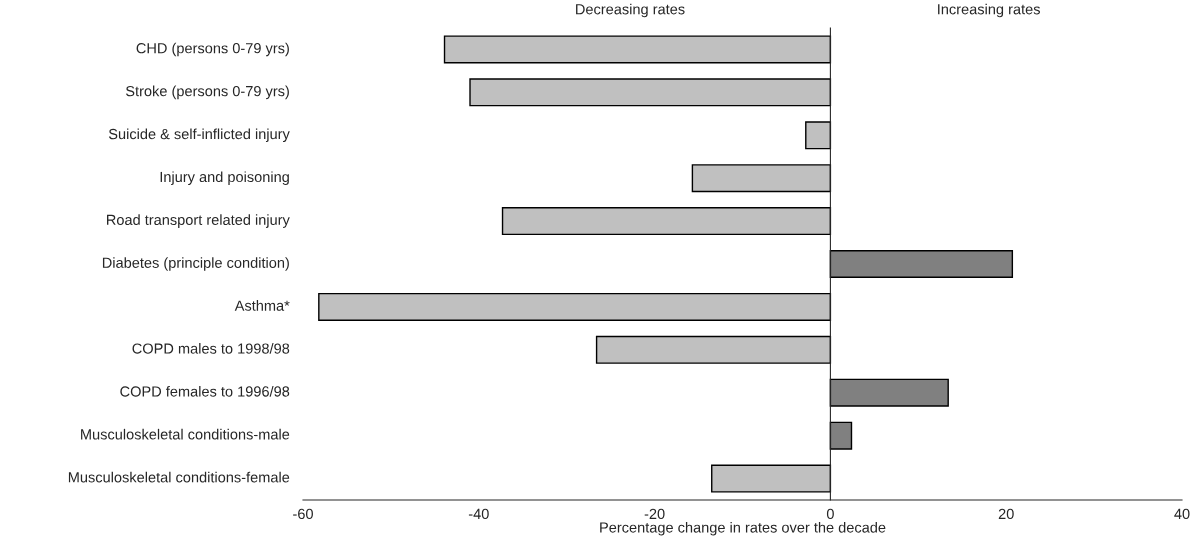 Image resolution: width=1198 pixels, height=544 pixels. What do you see at coordinates (478, 514) in the screenshot?
I see `x-tick-label: -40` at bounding box center [478, 514].